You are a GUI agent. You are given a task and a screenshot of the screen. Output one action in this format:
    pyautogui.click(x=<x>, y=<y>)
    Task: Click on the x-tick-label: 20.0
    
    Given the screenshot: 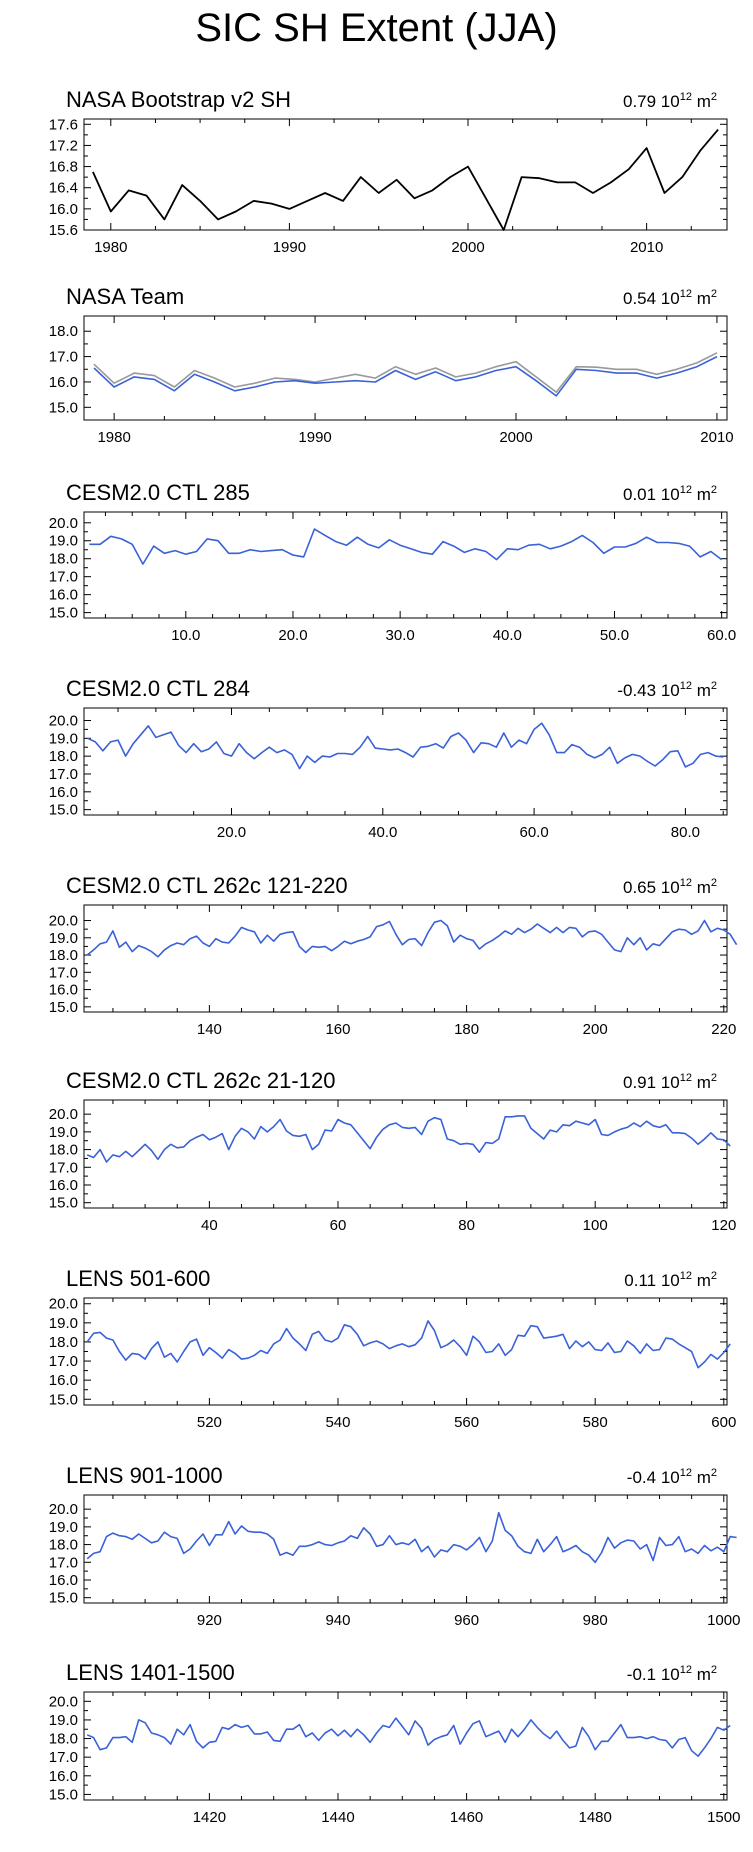 What is the action you would take?
    pyautogui.click(x=231, y=832)
    